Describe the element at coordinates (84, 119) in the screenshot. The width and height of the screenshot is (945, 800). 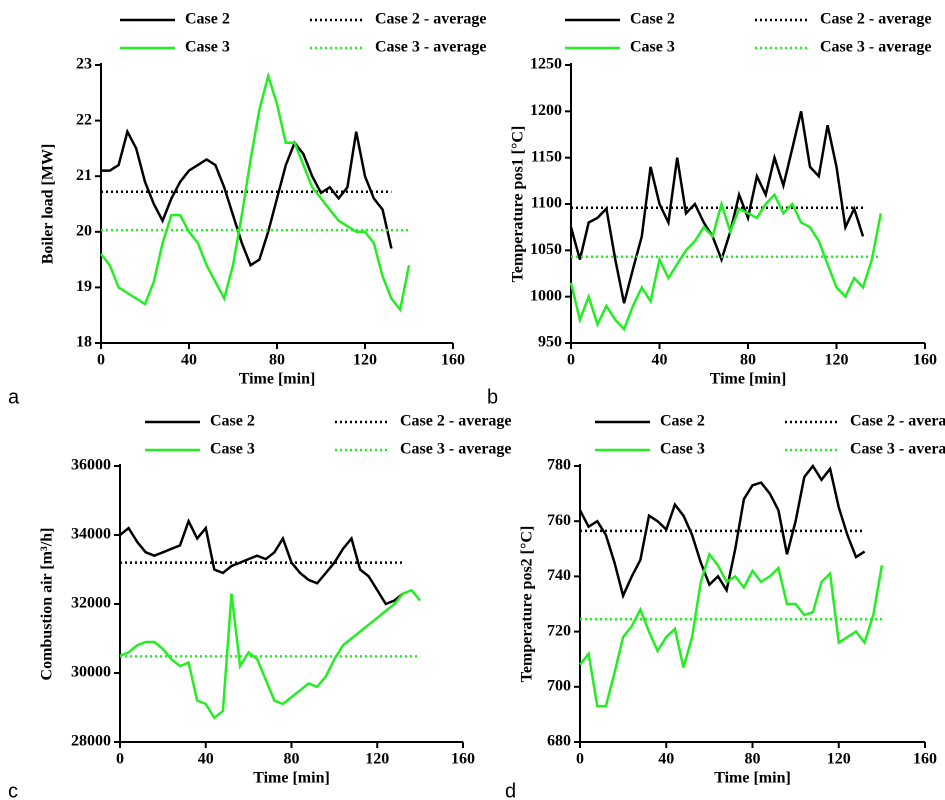
I see `y-tick-label: 22` at that location.